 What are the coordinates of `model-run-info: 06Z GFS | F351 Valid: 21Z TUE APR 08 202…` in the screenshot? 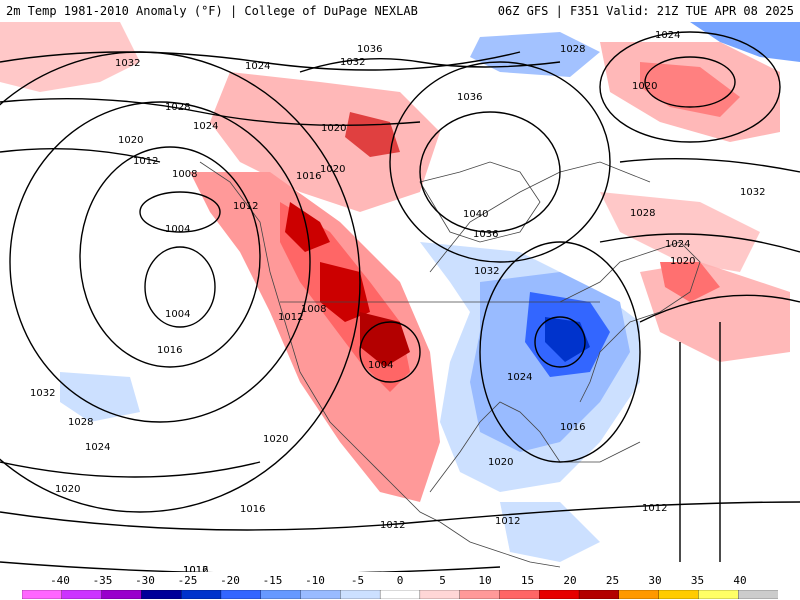 It's located at (645, 11).